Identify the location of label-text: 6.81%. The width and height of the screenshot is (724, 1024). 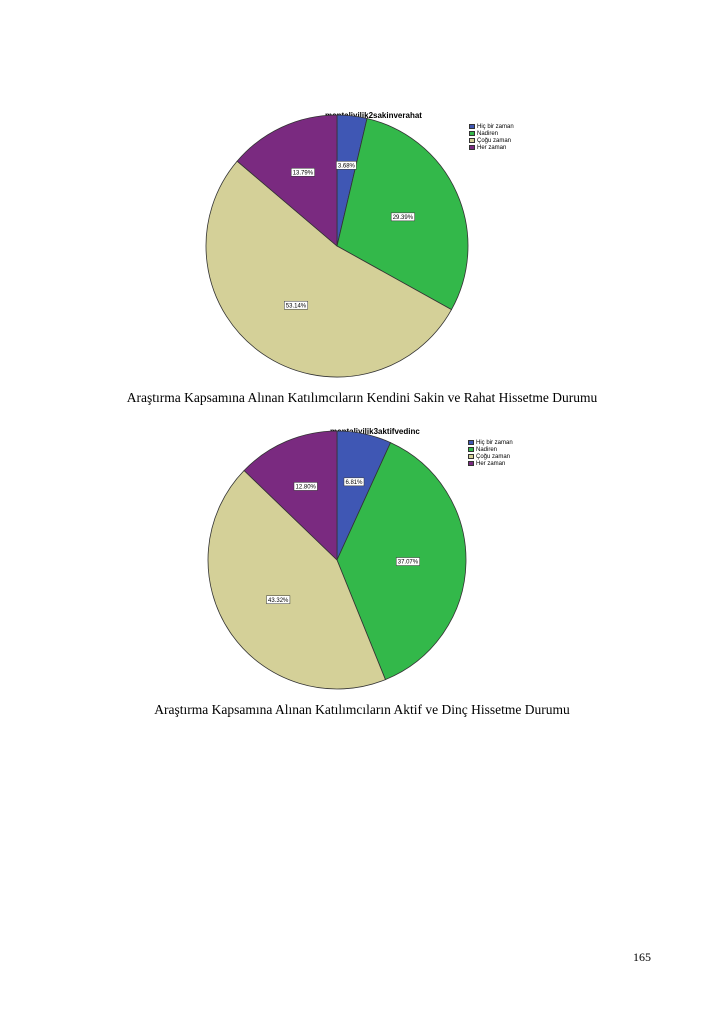
(354, 483).